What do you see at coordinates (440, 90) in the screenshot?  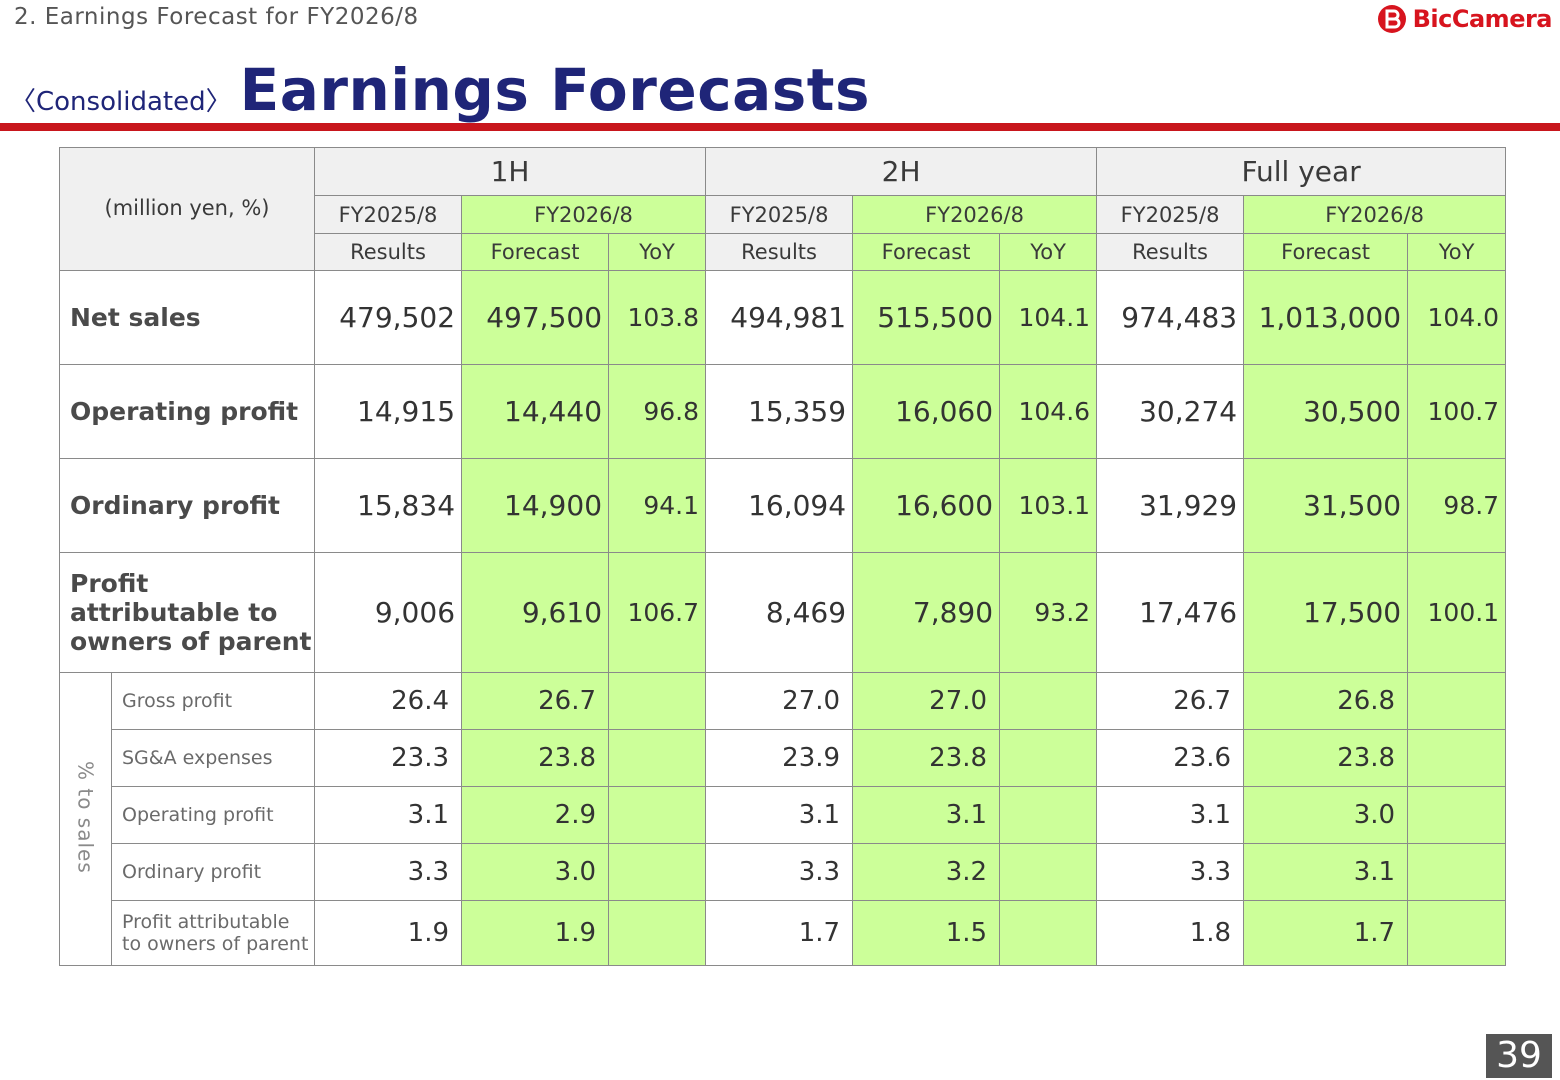 I see `page-title: 〈Consolidated〉 Earnings Forecasts` at bounding box center [440, 90].